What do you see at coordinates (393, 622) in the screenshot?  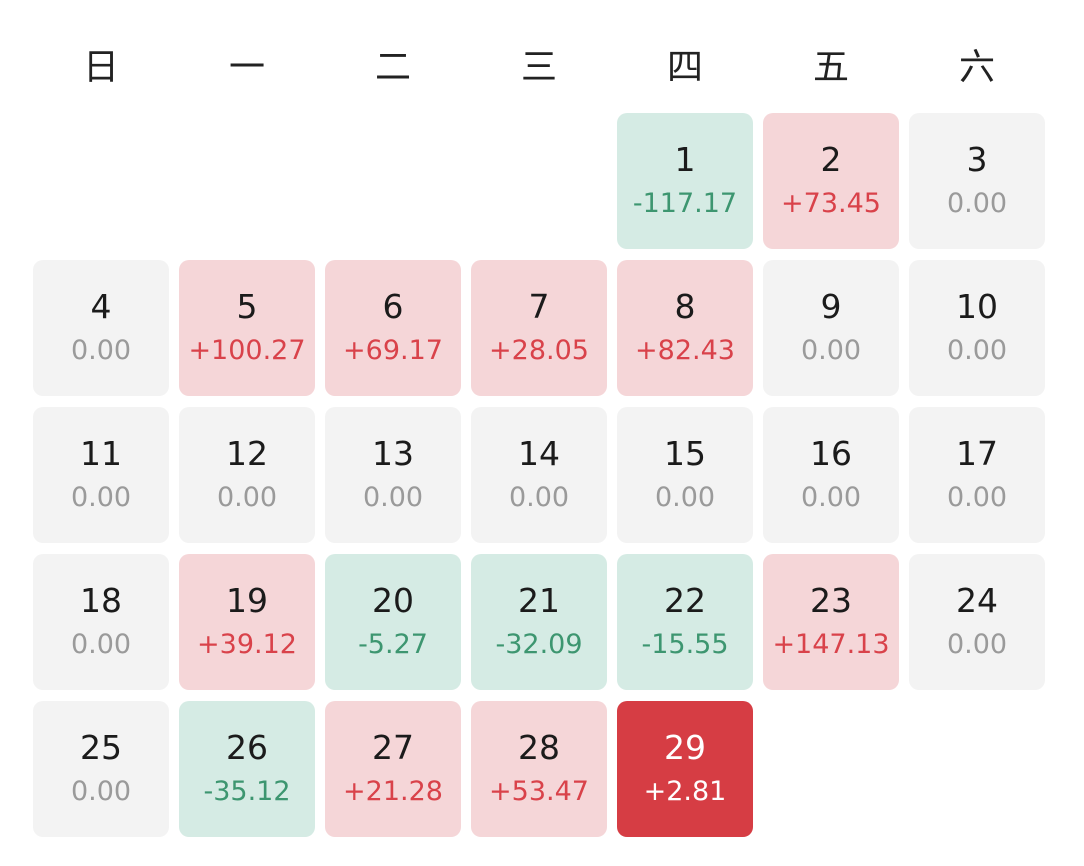 I see `day-cell: 20 -5.27` at bounding box center [393, 622].